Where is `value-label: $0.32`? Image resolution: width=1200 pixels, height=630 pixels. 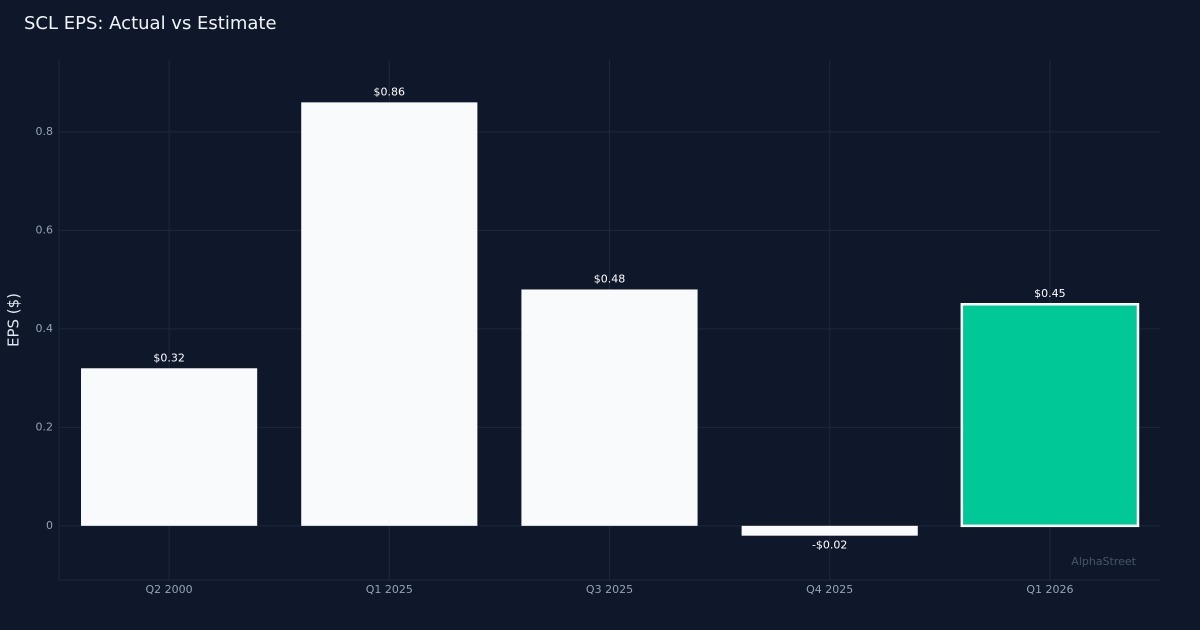
value-label: $0.32 is located at coordinates (169, 357).